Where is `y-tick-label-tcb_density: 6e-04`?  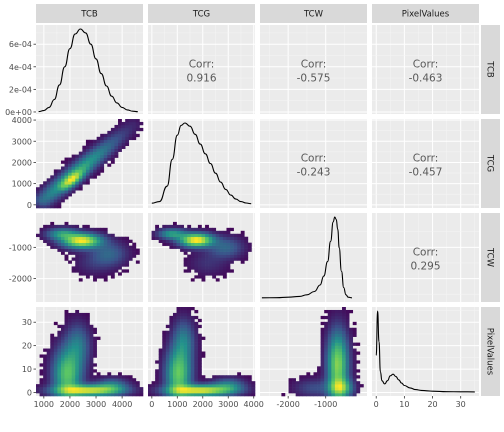 y-tick-label-tcb_density: 6e-04 is located at coordinates (20, 44).